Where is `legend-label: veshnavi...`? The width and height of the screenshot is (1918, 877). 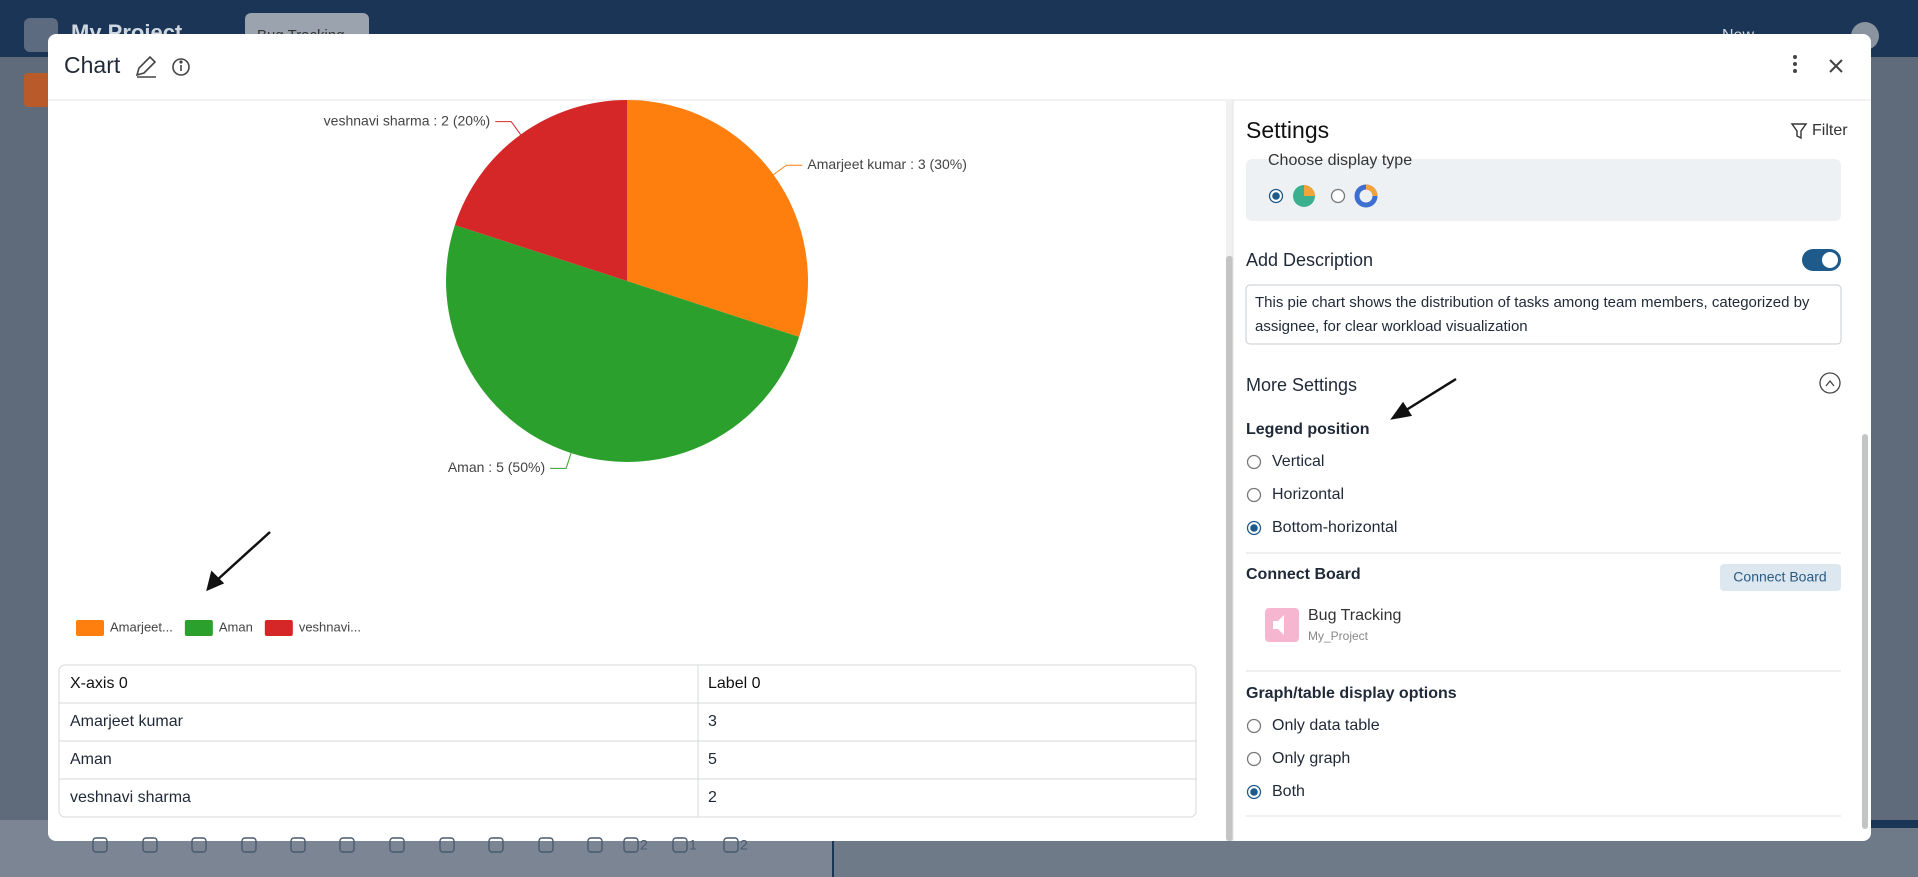
legend-label: veshnavi... is located at coordinates (330, 626).